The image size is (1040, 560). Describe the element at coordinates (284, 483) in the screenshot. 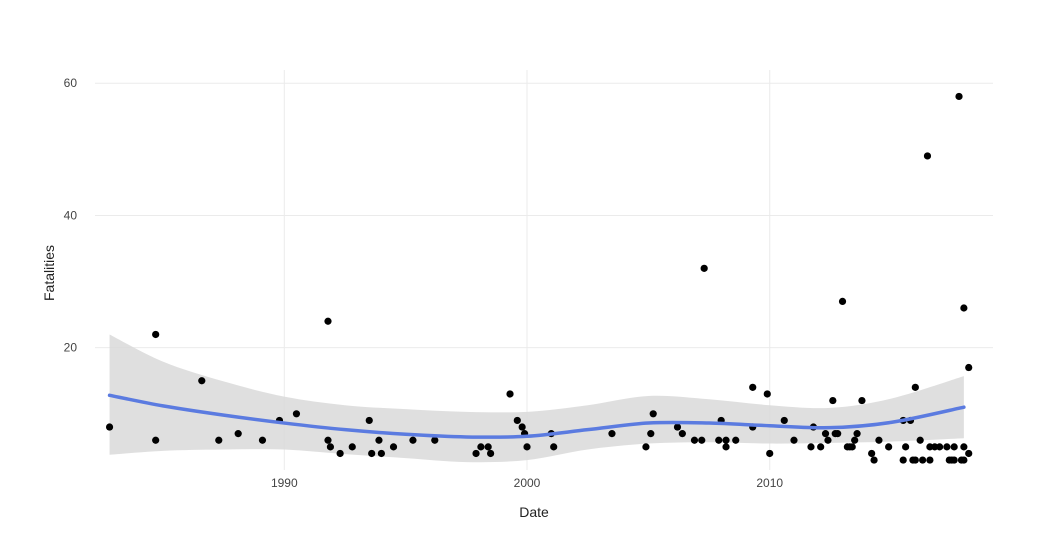

I see `x-tick-label: 1990` at that location.